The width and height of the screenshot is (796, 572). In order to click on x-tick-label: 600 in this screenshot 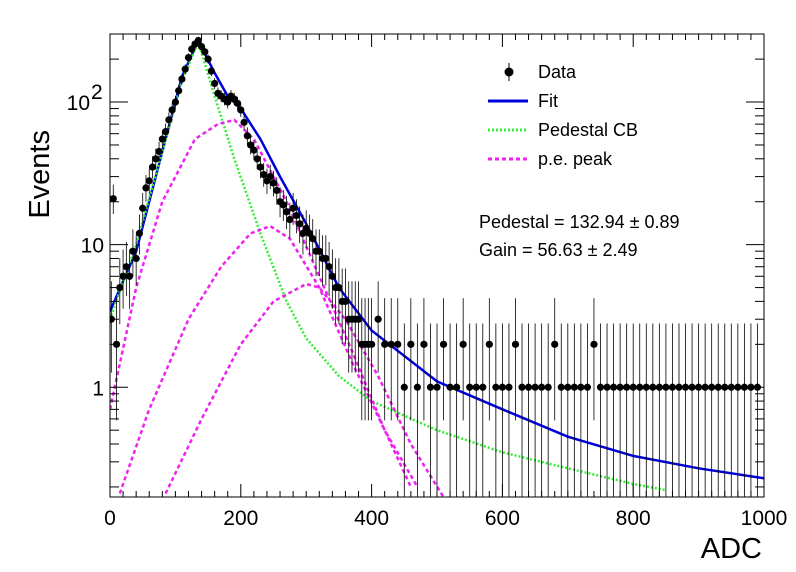, I will do `click(502, 518)`.